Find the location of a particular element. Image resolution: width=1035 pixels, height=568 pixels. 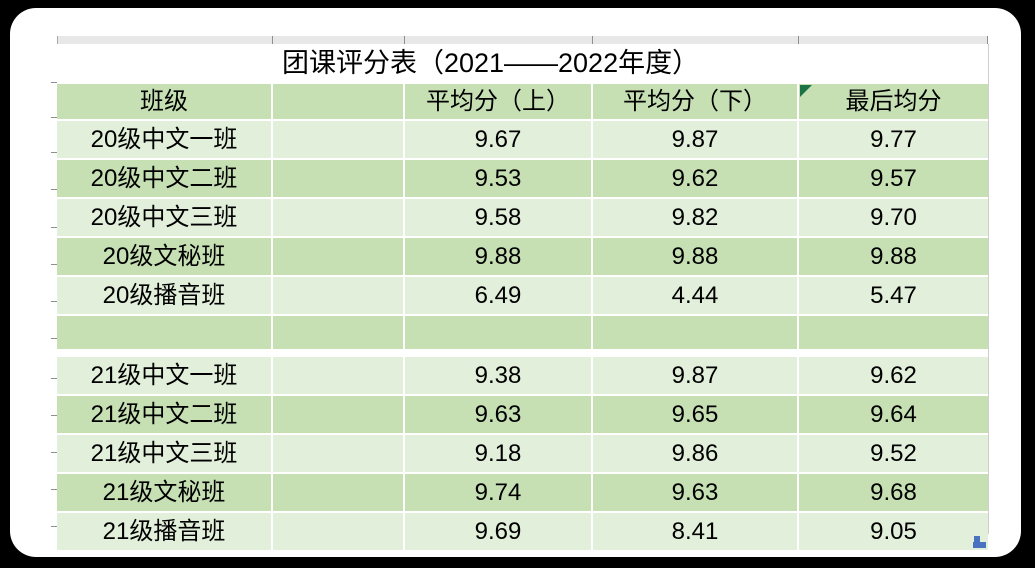

header-avg-lower: 平均分（下） is located at coordinates (695, 102).